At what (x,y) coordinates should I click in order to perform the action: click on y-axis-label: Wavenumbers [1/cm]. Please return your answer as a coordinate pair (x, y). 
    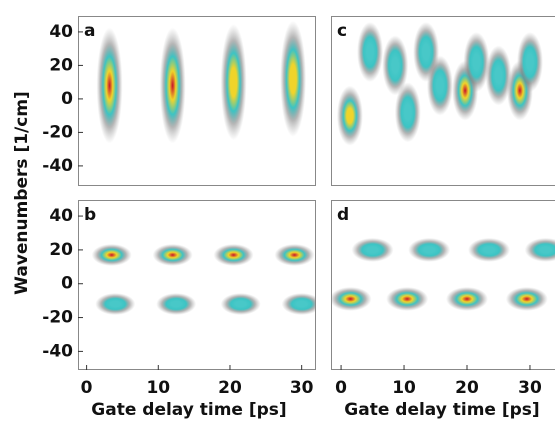
    Looking at the image, I should click on (22, 193).